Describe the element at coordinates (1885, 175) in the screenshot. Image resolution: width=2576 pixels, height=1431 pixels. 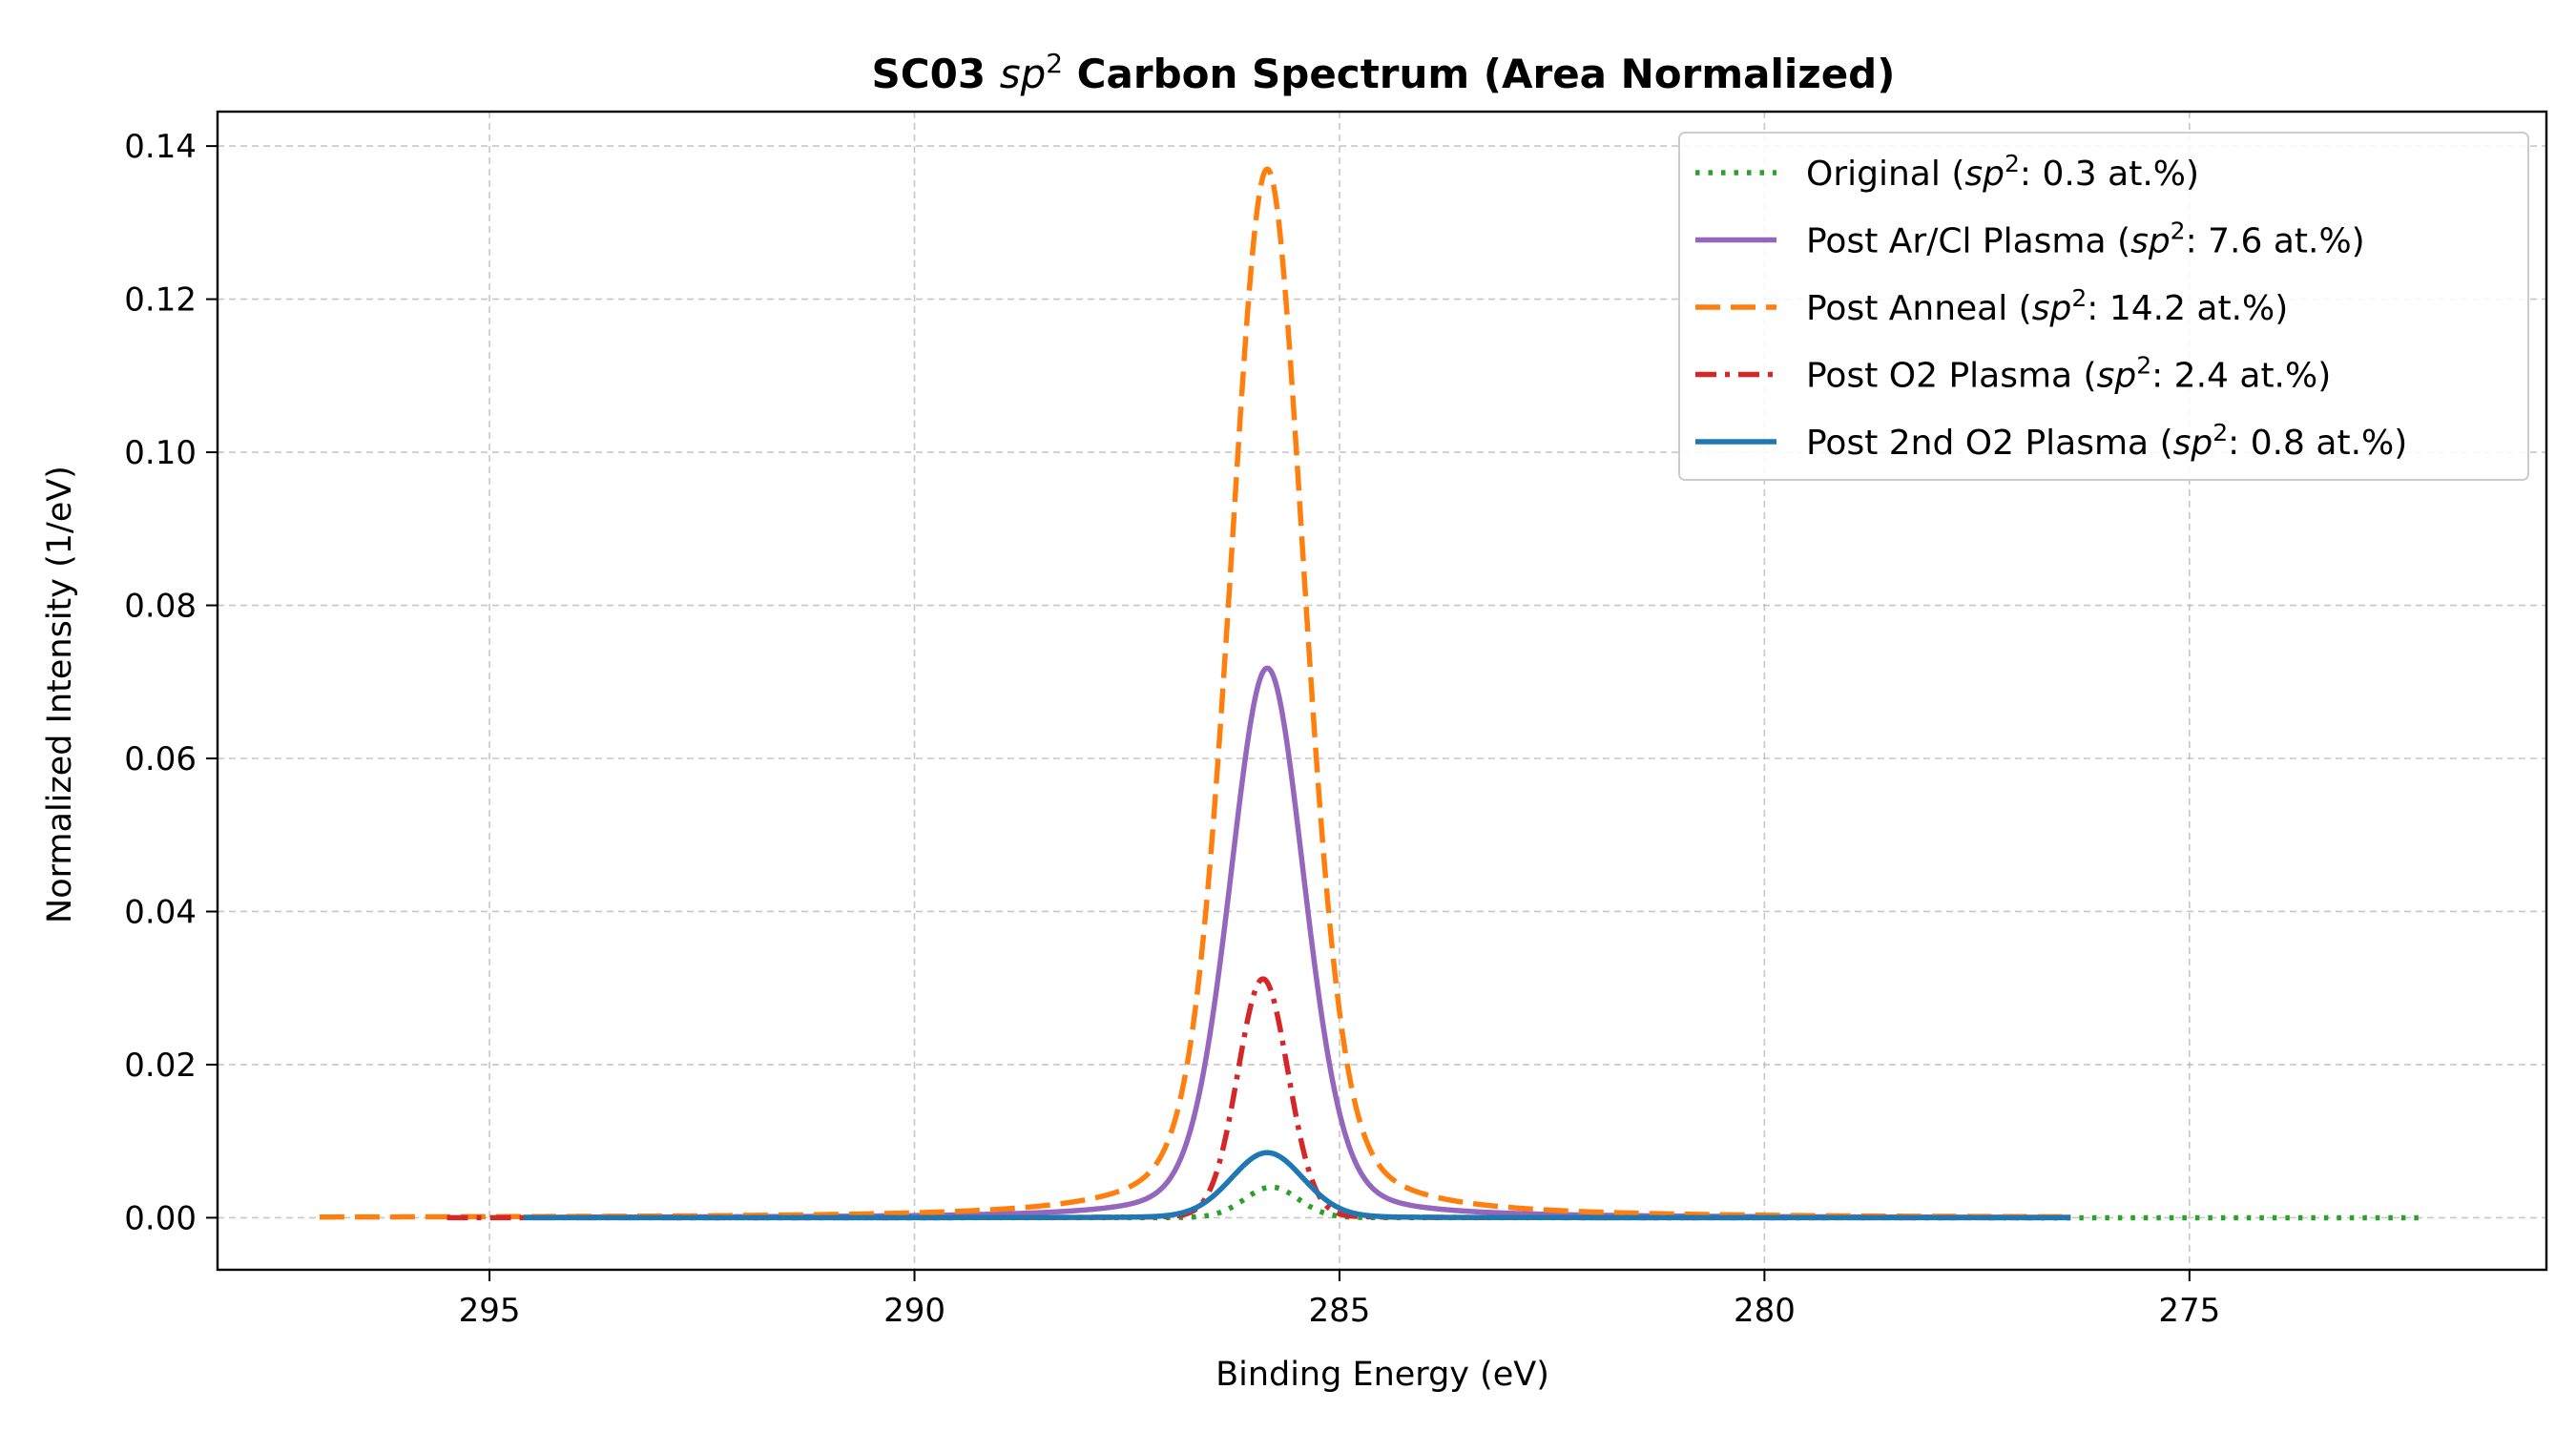
I see `legend-label-prefix: Original (` at that location.